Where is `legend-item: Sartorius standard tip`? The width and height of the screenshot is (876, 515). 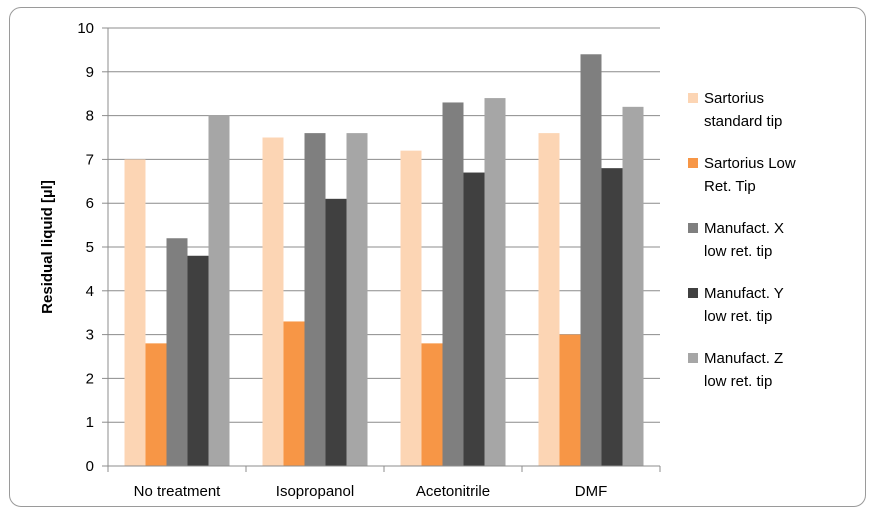 legend-item: Sartorius standard tip is located at coordinates (735, 110).